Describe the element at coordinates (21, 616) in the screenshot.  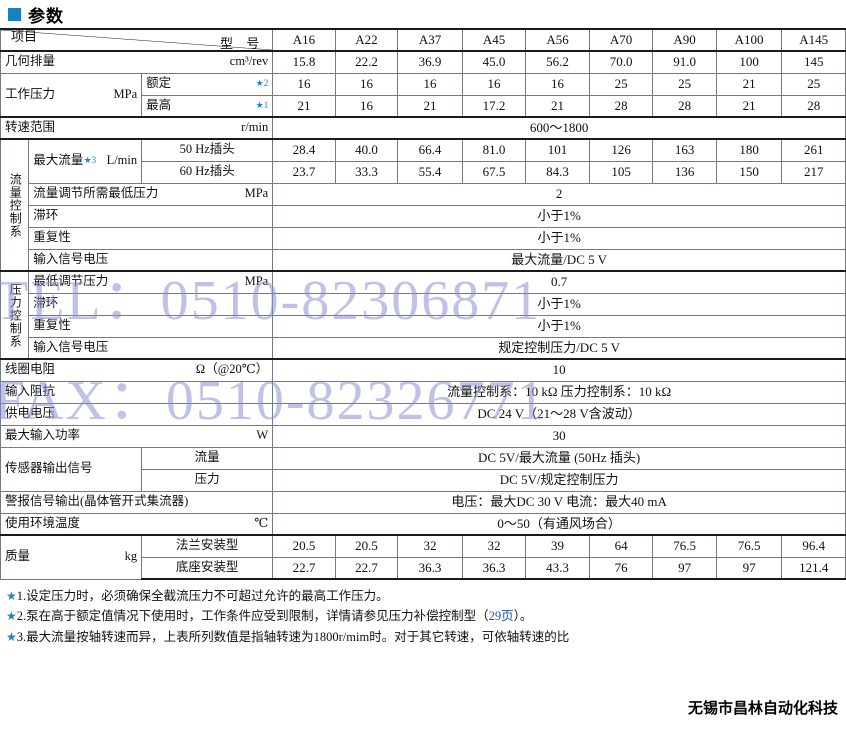
I see `footnote-2-number: 2.` at that location.